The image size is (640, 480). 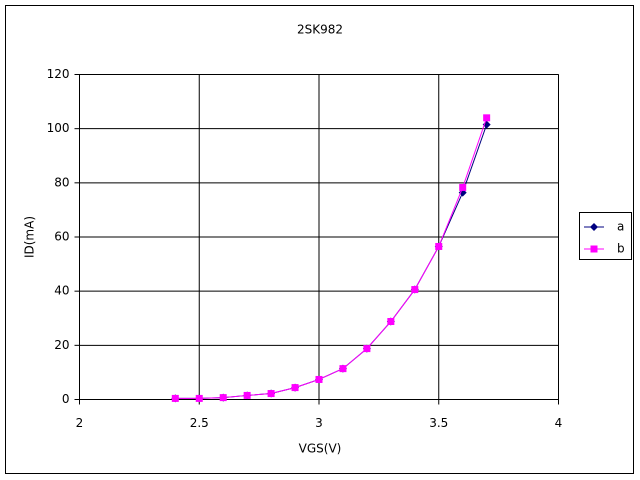 I want to click on x-tick-label: 3.5, so click(x=438, y=423).